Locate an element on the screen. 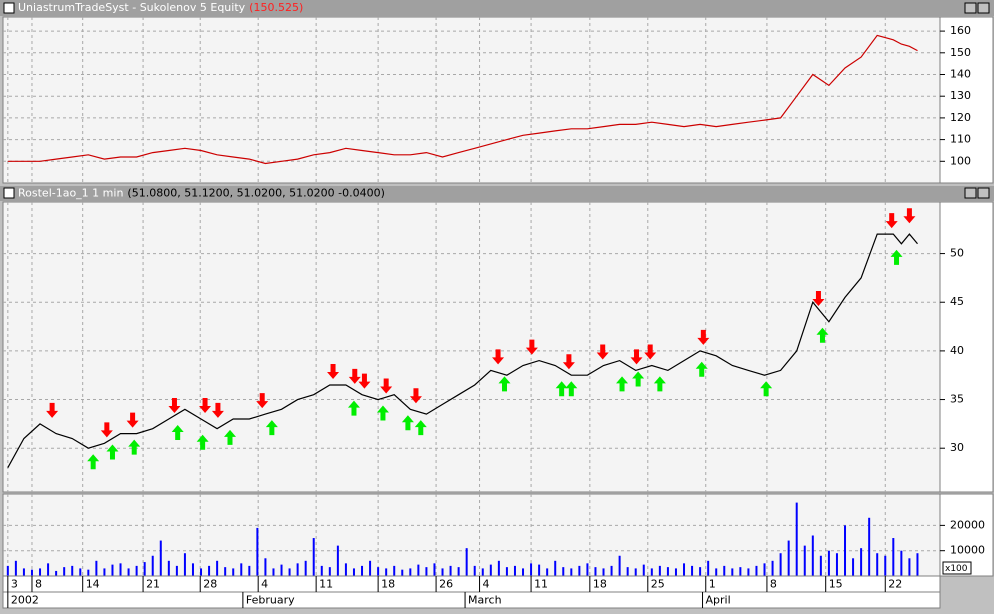  scale-label: x100 is located at coordinates (956, 569).